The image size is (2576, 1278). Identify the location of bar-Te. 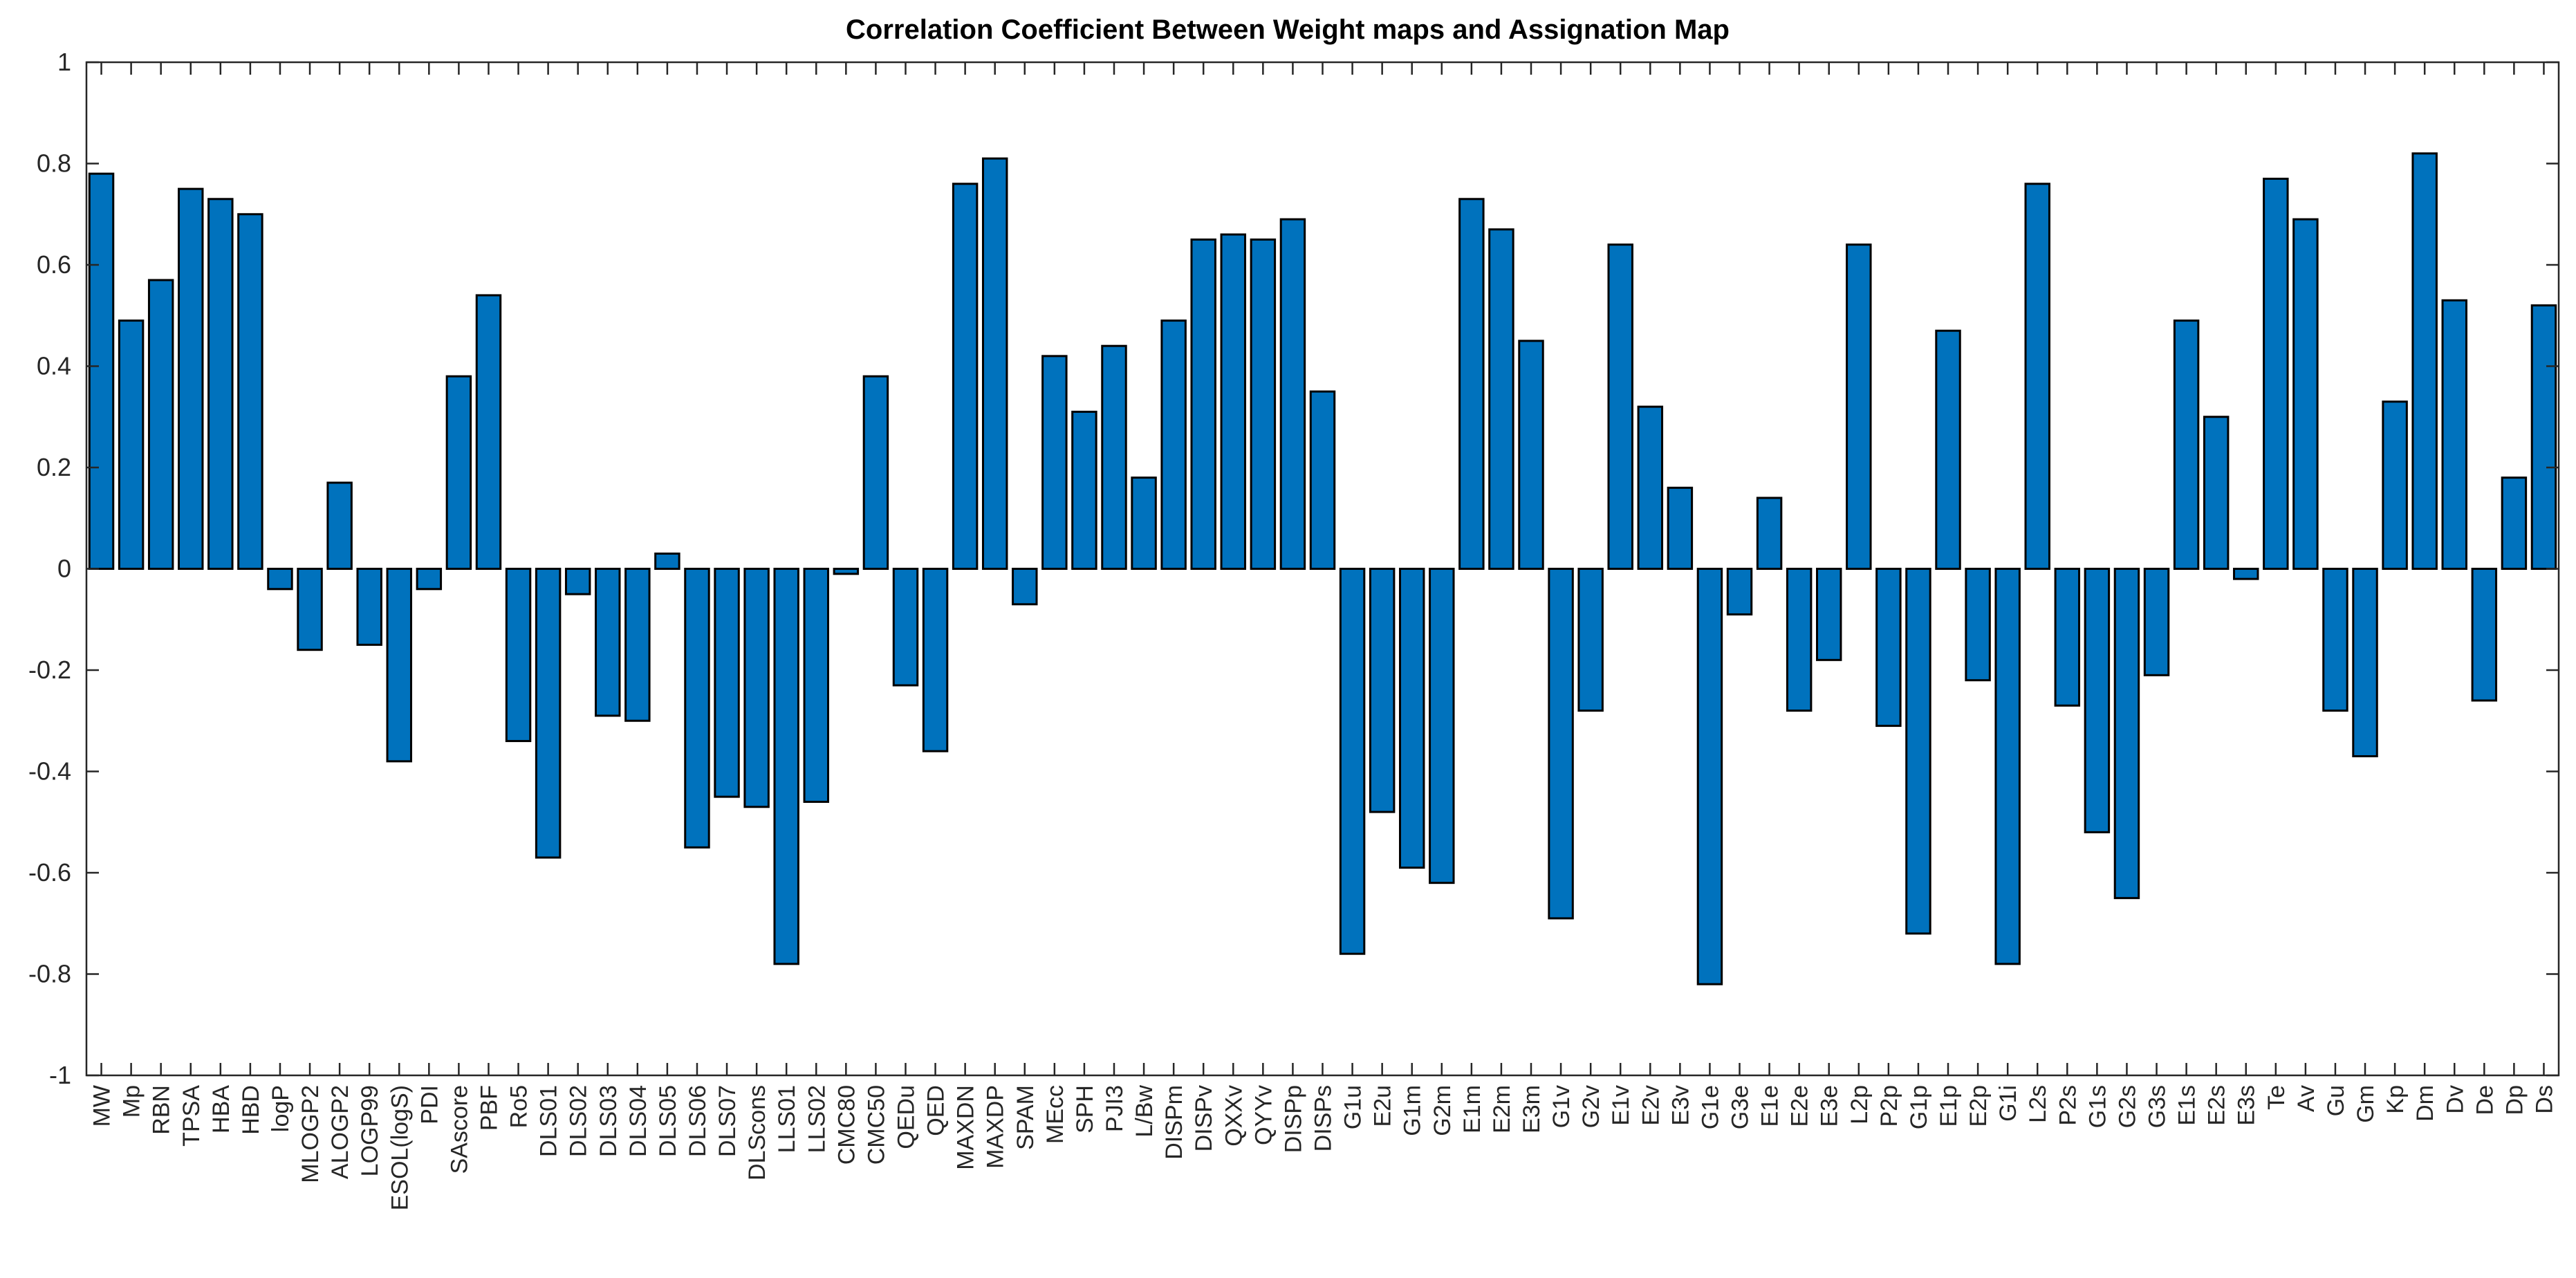
(2276, 374).